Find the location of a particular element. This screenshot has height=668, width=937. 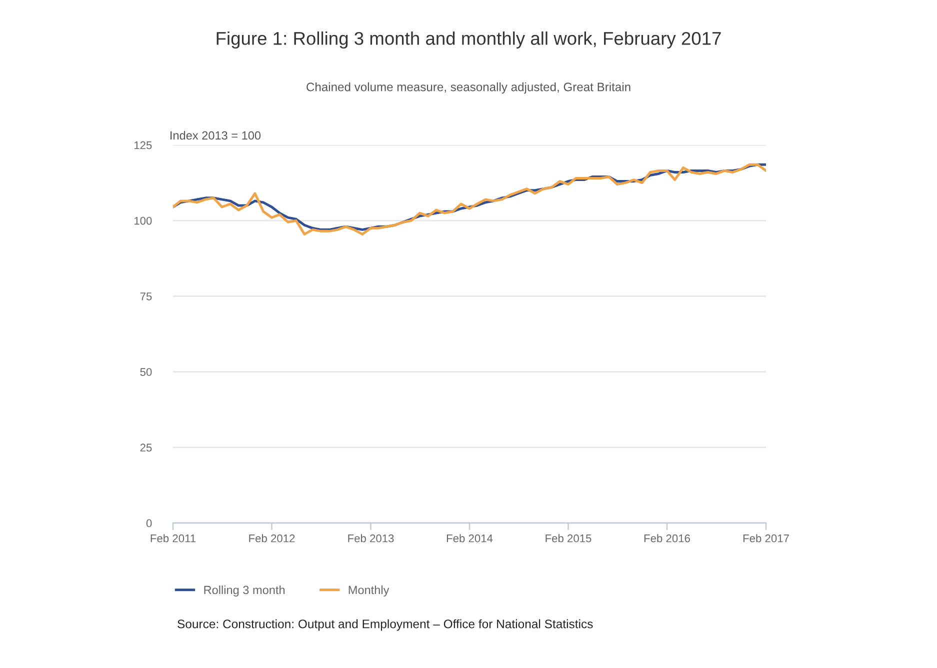

y-tick-label: 100 is located at coordinates (143, 220).